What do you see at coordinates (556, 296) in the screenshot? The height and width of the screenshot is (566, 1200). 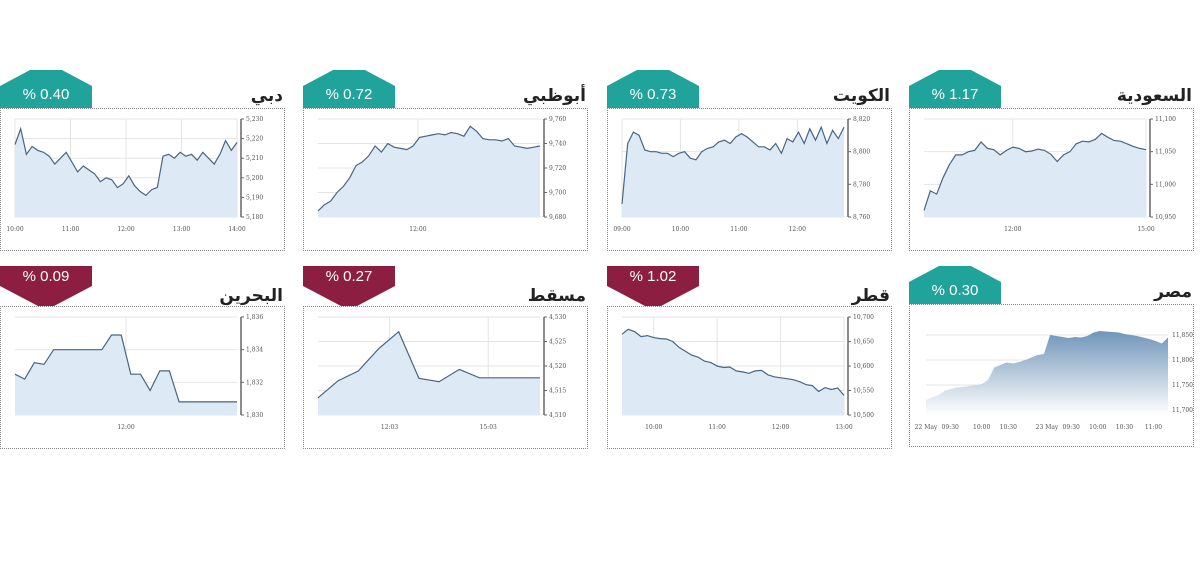 I see `market-title: مسقط` at bounding box center [556, 296].